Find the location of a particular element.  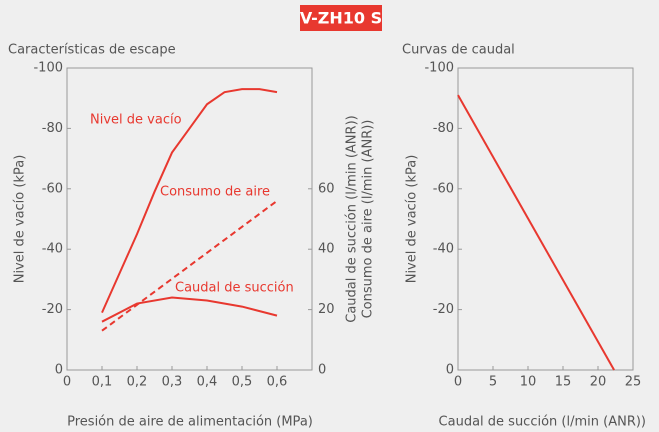

x-tick-label: 0,2 is located at coordinates (137, 382).